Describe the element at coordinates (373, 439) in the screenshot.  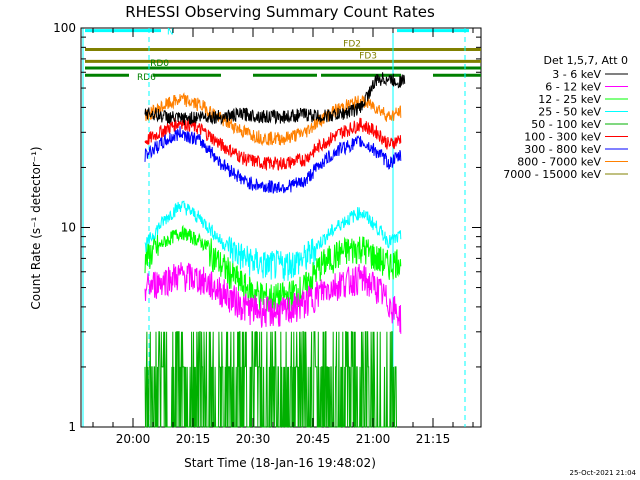
I see `x-tick-label: 21:00` at that location.